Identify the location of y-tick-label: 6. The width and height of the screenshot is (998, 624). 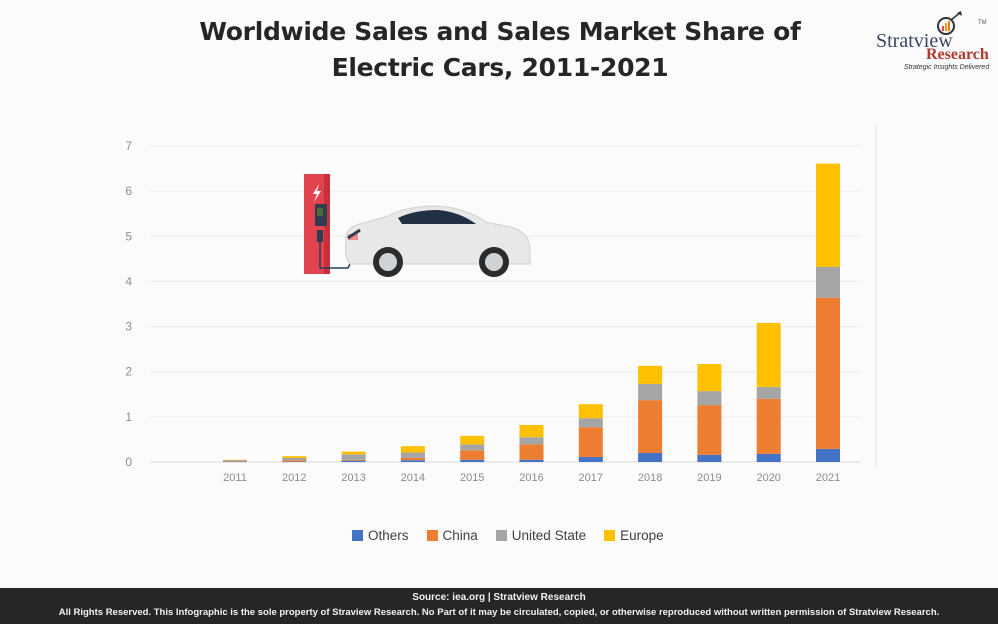
(128, 191).